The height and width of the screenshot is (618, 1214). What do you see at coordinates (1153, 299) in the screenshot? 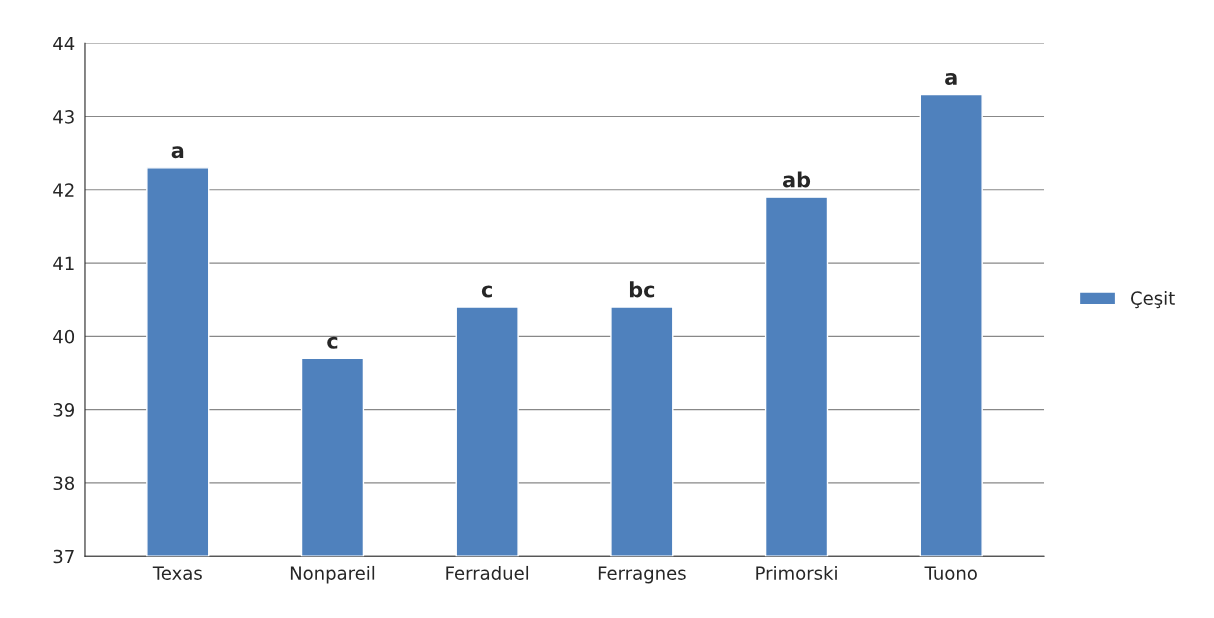
I see `legend-label: Çeşit` at bounding box center [1153, 299].